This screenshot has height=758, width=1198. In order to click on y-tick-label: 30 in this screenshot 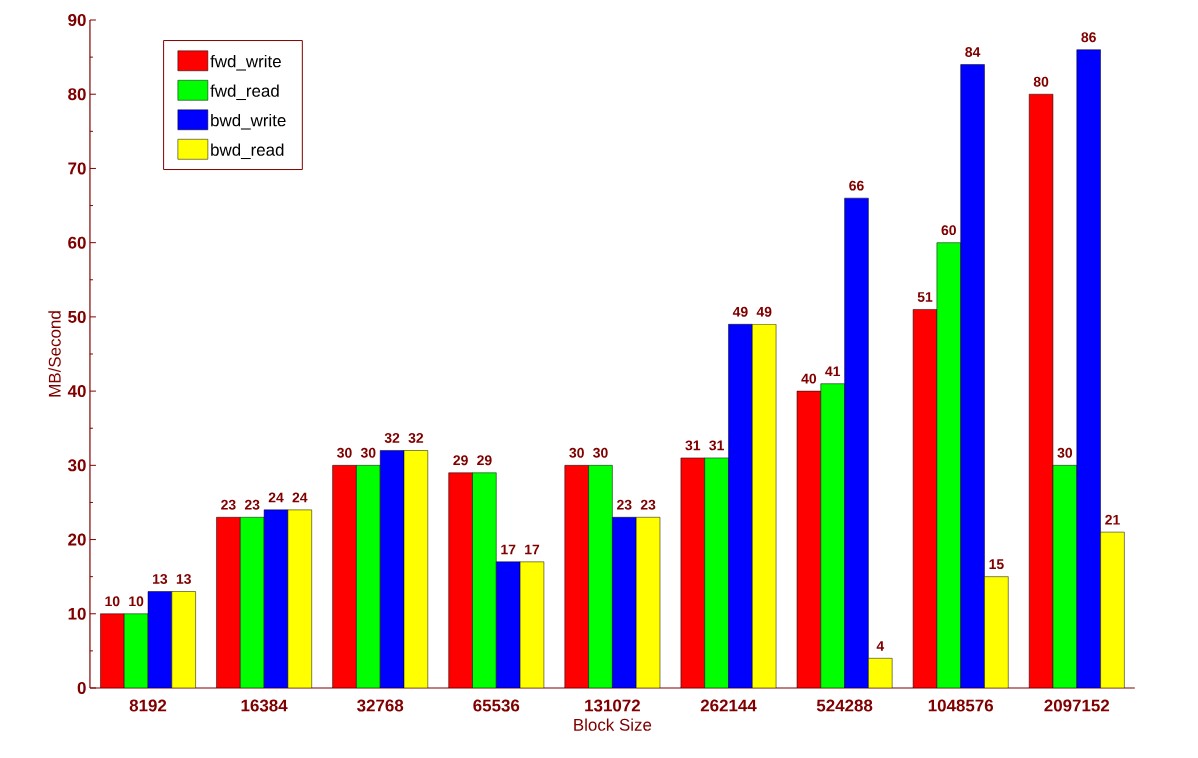, I will do `click(76, 465)`.